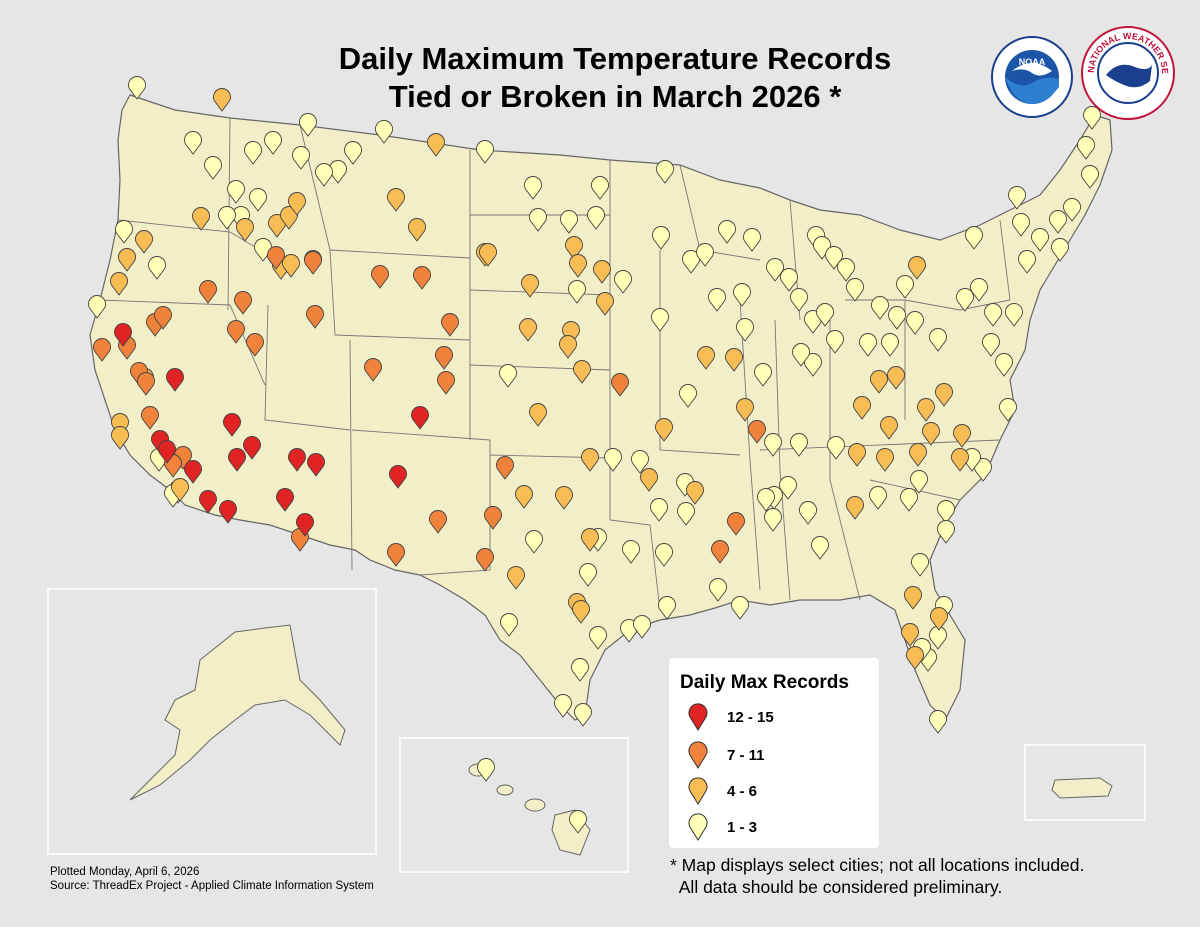 The width and height of the screenshot is (1200, 927). Describe the element at coordinates (615, 96) in the screenshot. I see `title-line-2: Tied or Broken in March 2026 *` at that location.